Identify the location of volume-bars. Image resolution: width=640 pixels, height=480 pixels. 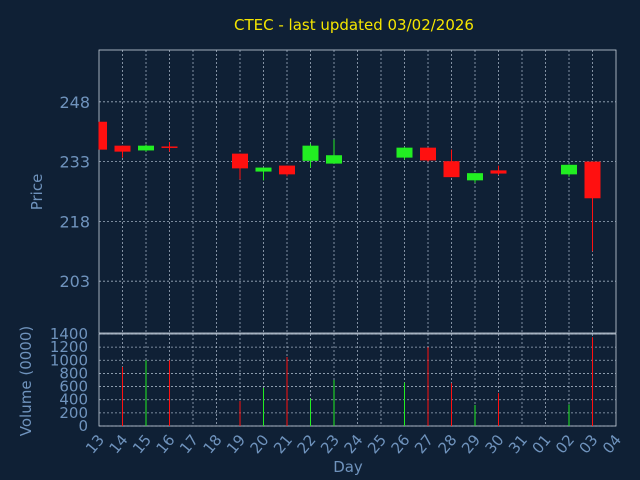
(357, 381).